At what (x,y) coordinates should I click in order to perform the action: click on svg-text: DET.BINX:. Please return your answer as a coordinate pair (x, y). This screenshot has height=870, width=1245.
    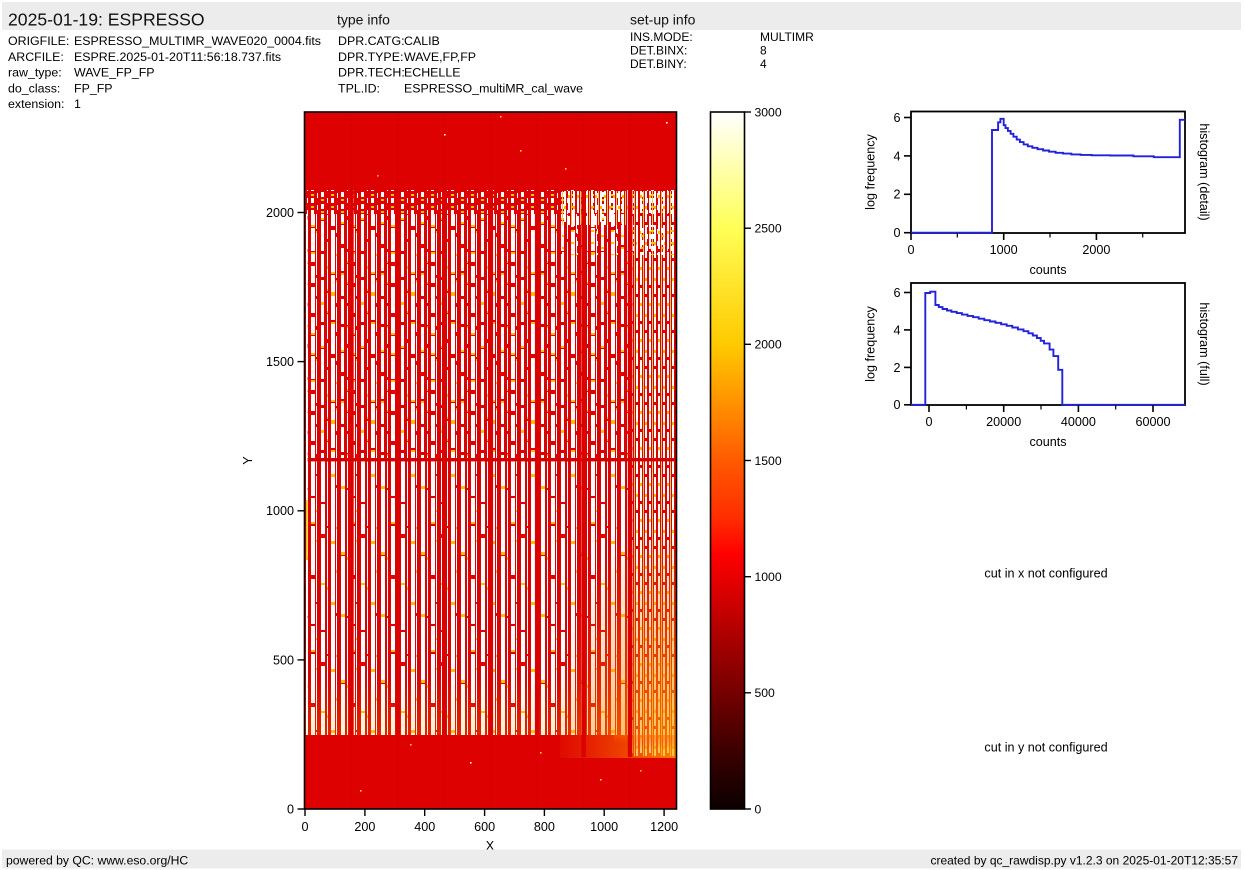
    Looking at the image, I should click on (658, 51).